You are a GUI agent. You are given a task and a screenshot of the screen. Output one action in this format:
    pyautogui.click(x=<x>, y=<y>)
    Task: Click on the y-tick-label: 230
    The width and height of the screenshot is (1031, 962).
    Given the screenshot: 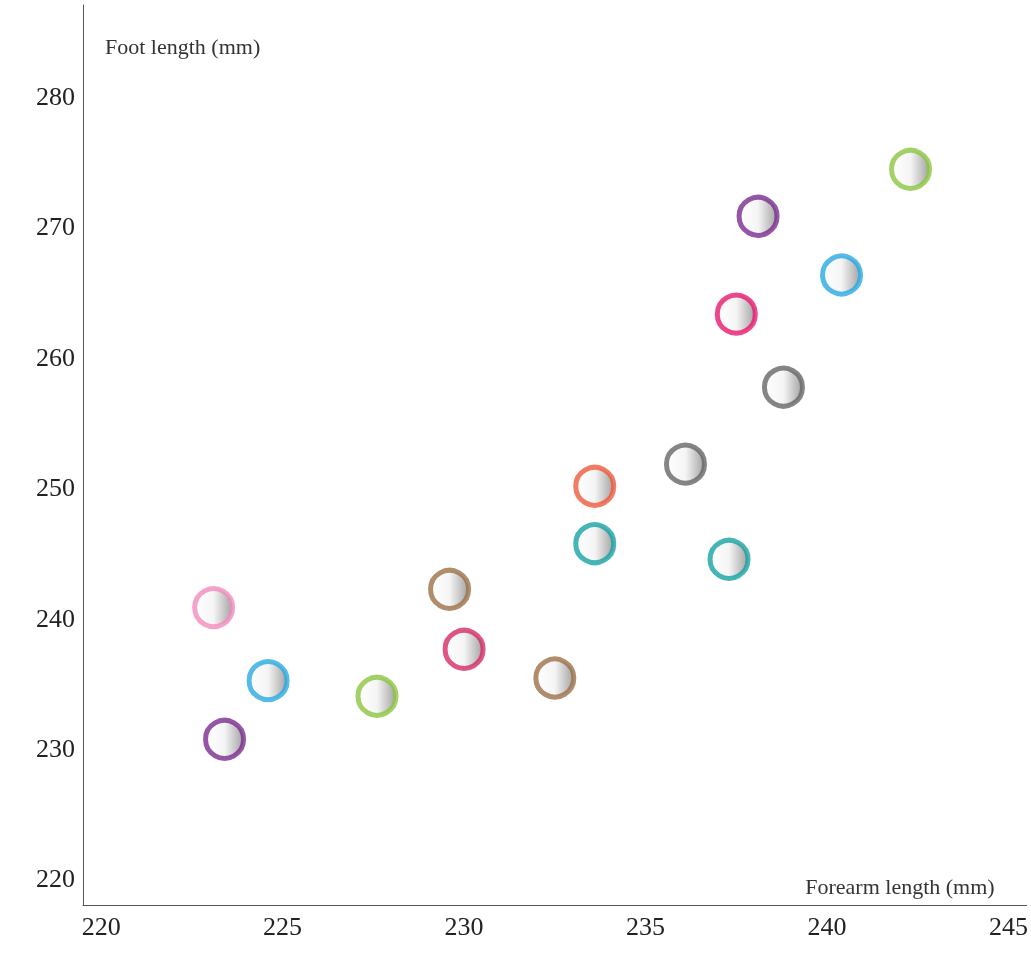 What is the action you would take?
    pyautogui.click(x=55, y=748)
    